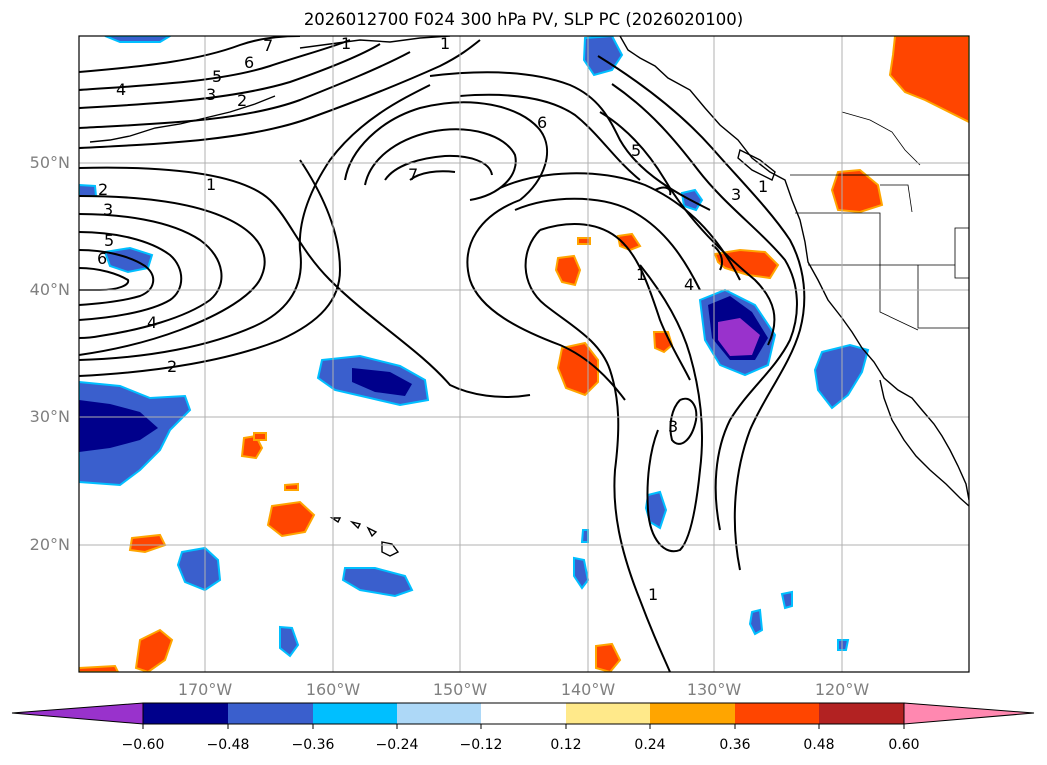 The image size is (1047, 765). What do you see at coordinates (313, 745) in the screenshot?
I see `colorbar-tick-label: −0.36` at bounding box center [313, 745].